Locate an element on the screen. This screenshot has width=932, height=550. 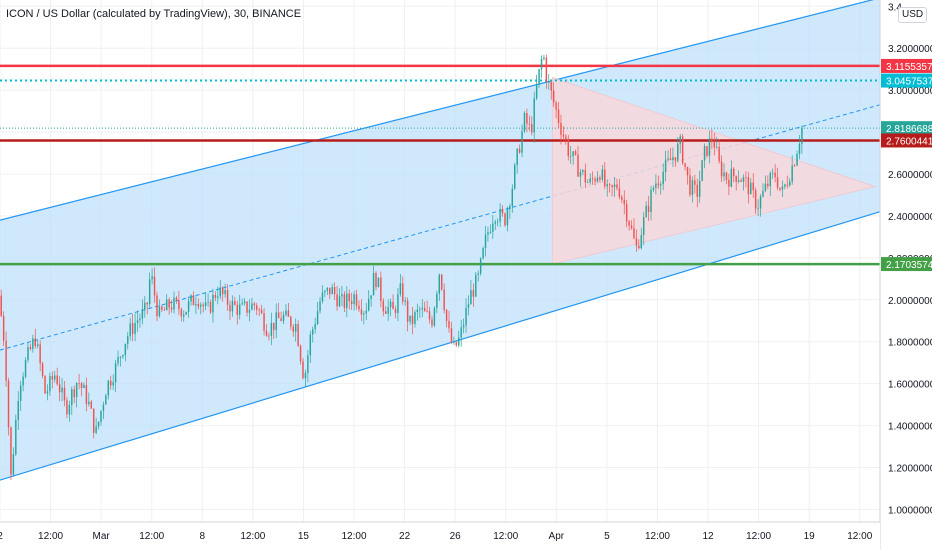
x-tick-label: 19 is located at coordinates (810, 536).